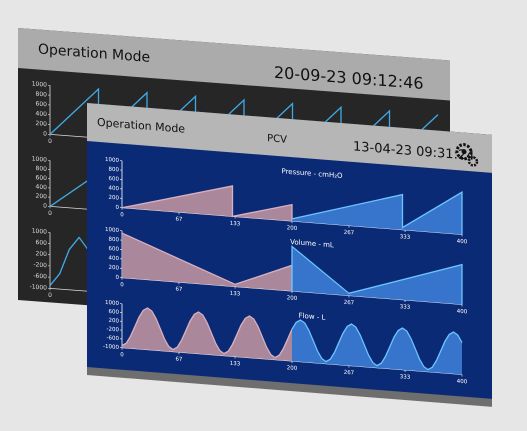 The width and height of the screenshot is (527, 431). Describe the element at coordinates (289, 138) in the screenshot. I see `front-header` at that location.